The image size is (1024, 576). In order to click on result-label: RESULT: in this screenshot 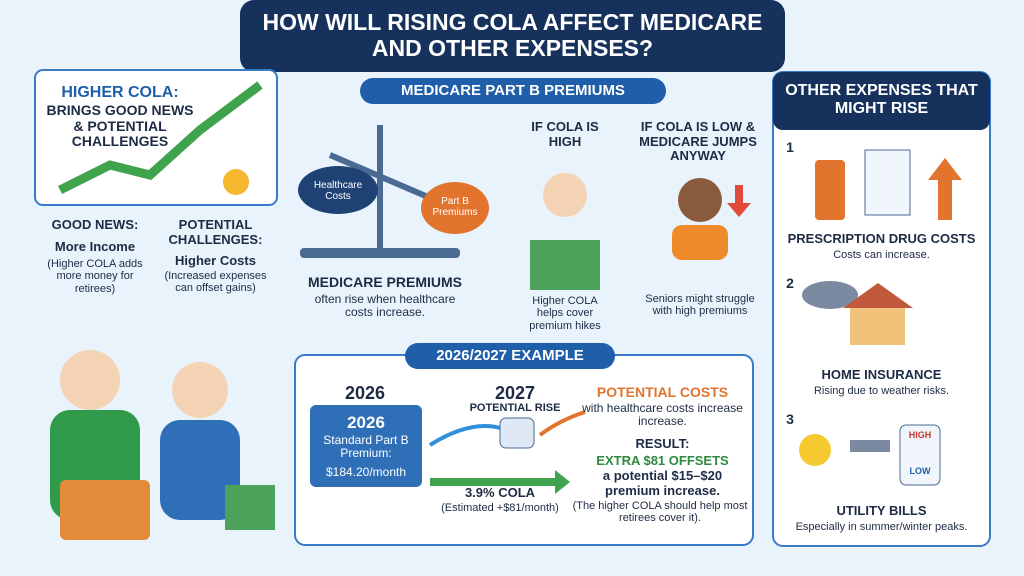, I will do `click(662, 443)`.